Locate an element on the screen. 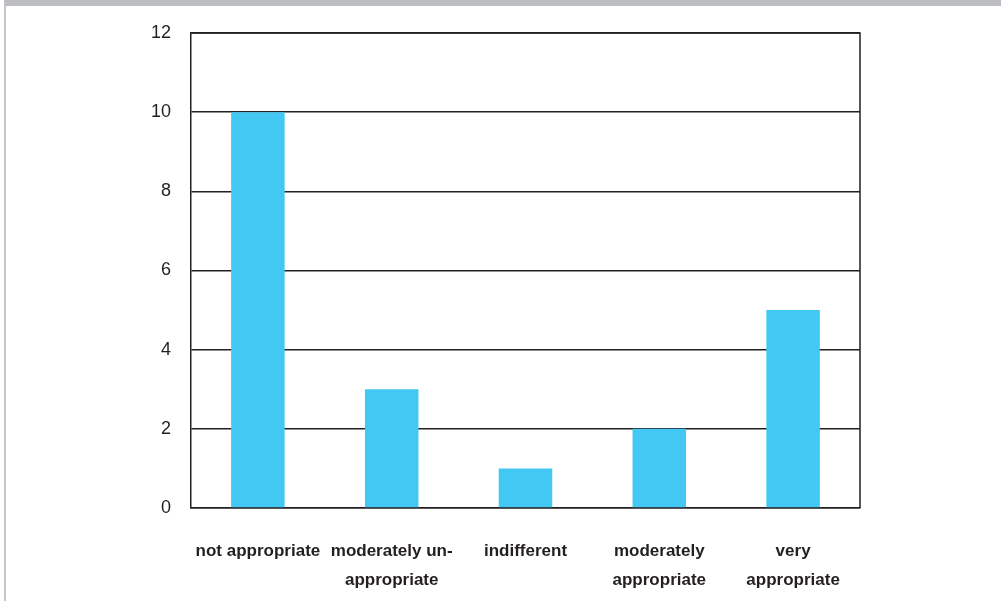  y-tick-label: 8 is located at coordinates (165, 190).